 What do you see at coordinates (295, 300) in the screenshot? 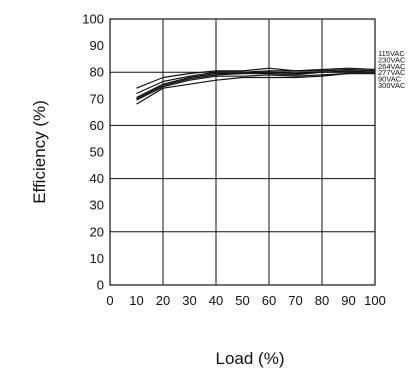
I see `x-tick-label: 70` at bounding box center [295, 300].